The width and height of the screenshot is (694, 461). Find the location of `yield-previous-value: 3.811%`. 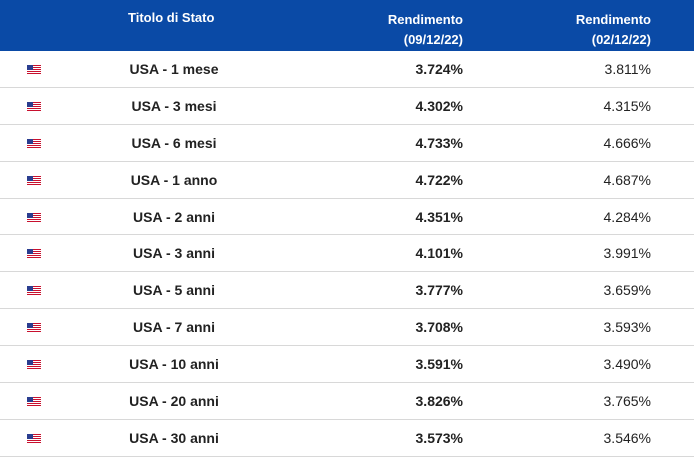

yield-previous-value: 3.811% is located at coordinates (627, 69).